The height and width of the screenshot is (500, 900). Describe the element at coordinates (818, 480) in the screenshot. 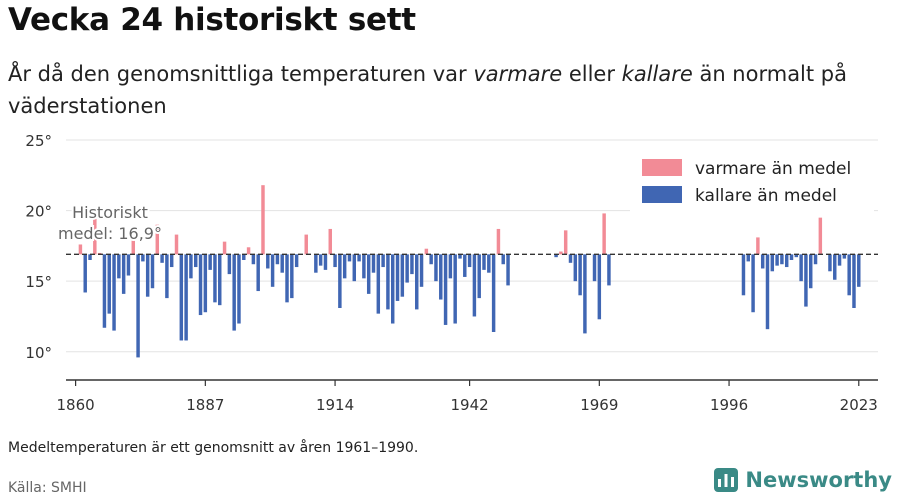

I see `brand-name: Newsworthy` at that location.